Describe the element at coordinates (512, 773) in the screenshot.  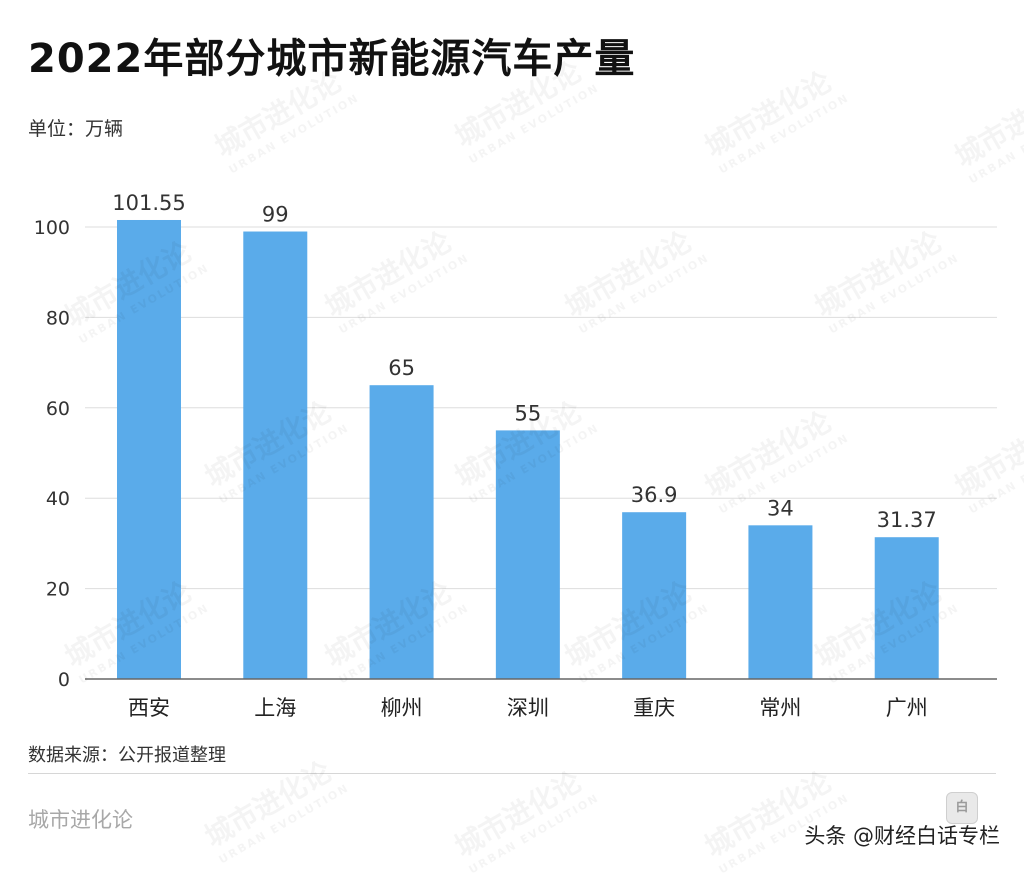
I see `footer-divider` at that location.